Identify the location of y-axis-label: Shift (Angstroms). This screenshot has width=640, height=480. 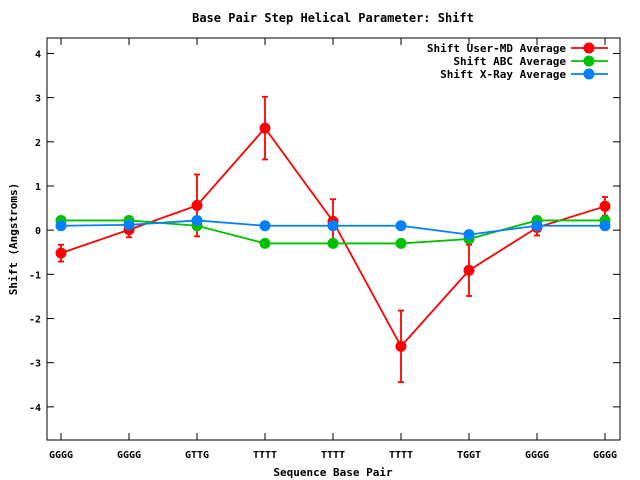
(13, 239).